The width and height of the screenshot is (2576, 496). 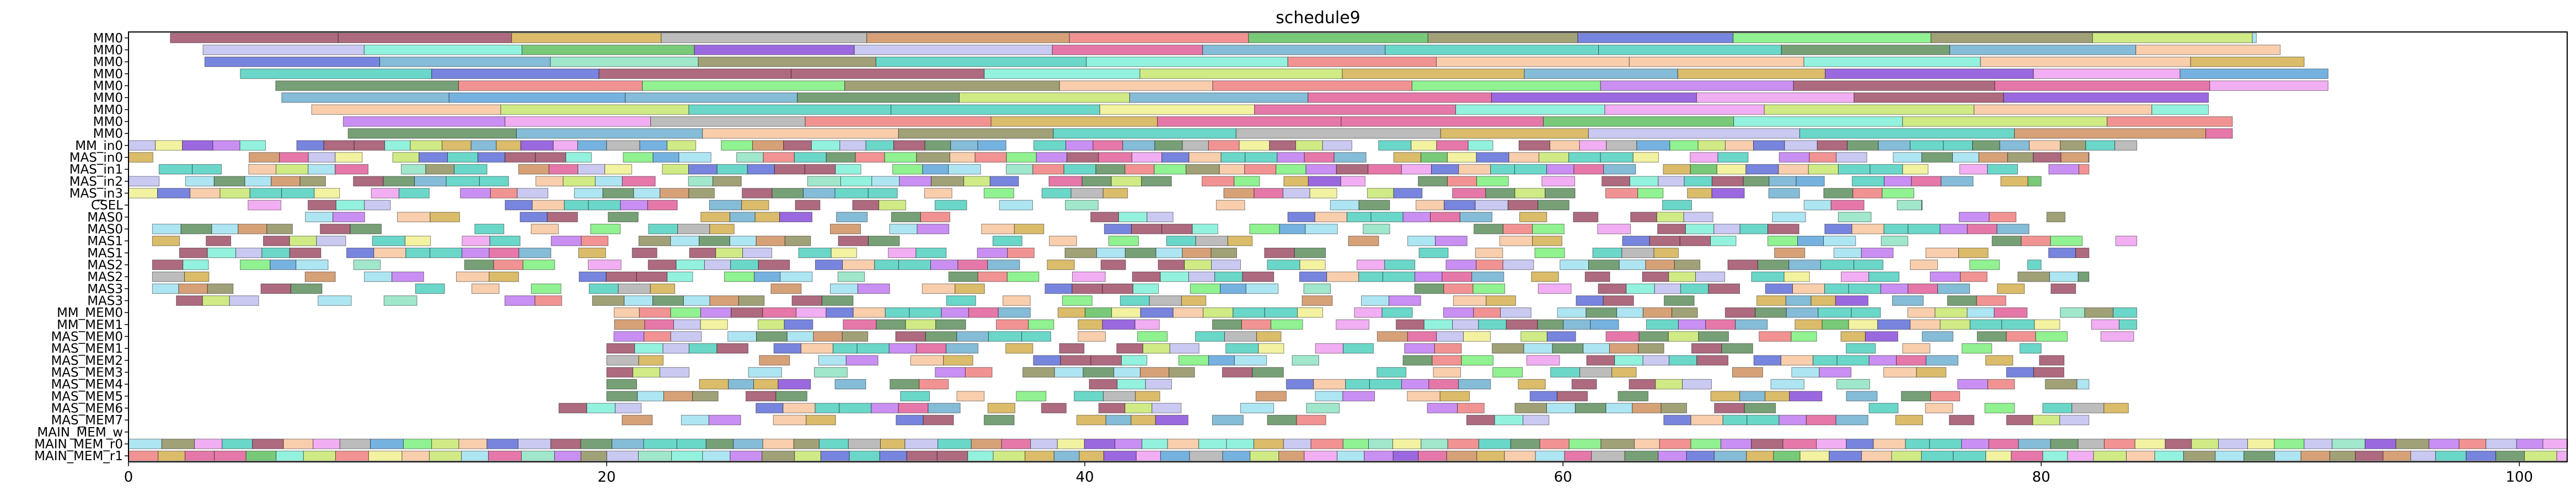 I want to click on y-tick-label: MM0, so click(x=108, y=134).